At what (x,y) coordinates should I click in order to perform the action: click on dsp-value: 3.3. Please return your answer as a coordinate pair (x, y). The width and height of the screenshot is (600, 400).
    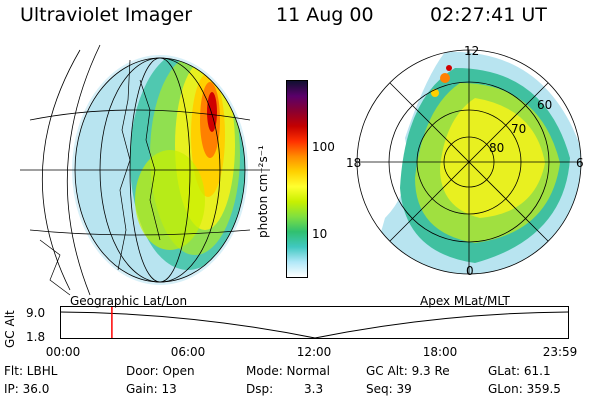
    Looking at the image, I should click on (314, 389).